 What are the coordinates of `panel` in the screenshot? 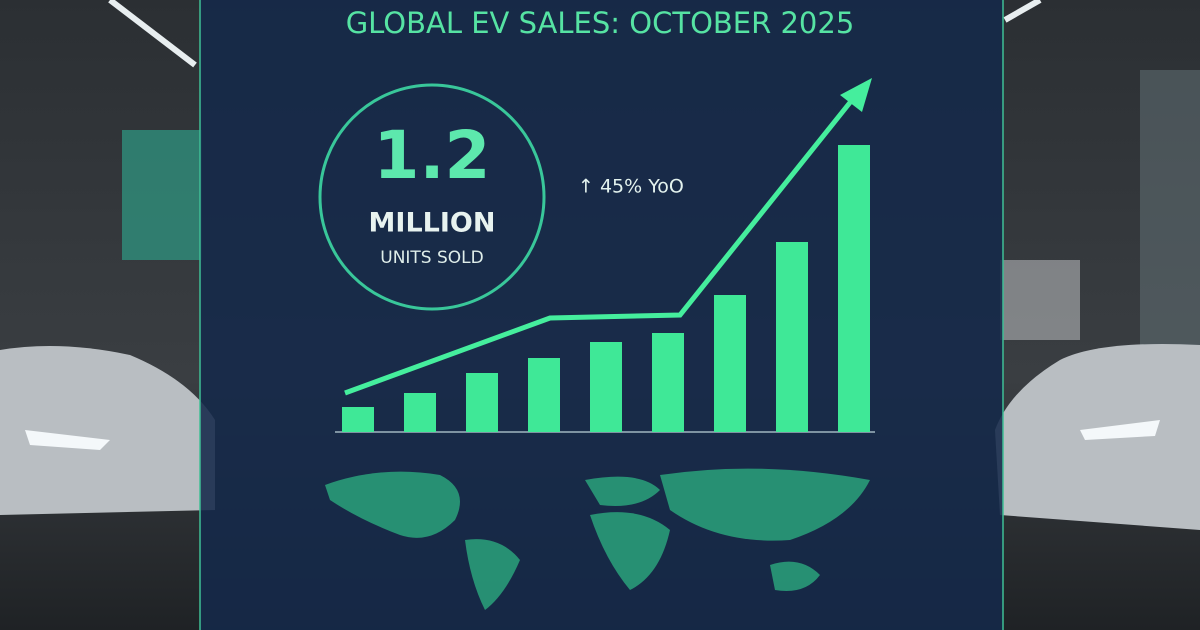 It's located at (1040, 300).